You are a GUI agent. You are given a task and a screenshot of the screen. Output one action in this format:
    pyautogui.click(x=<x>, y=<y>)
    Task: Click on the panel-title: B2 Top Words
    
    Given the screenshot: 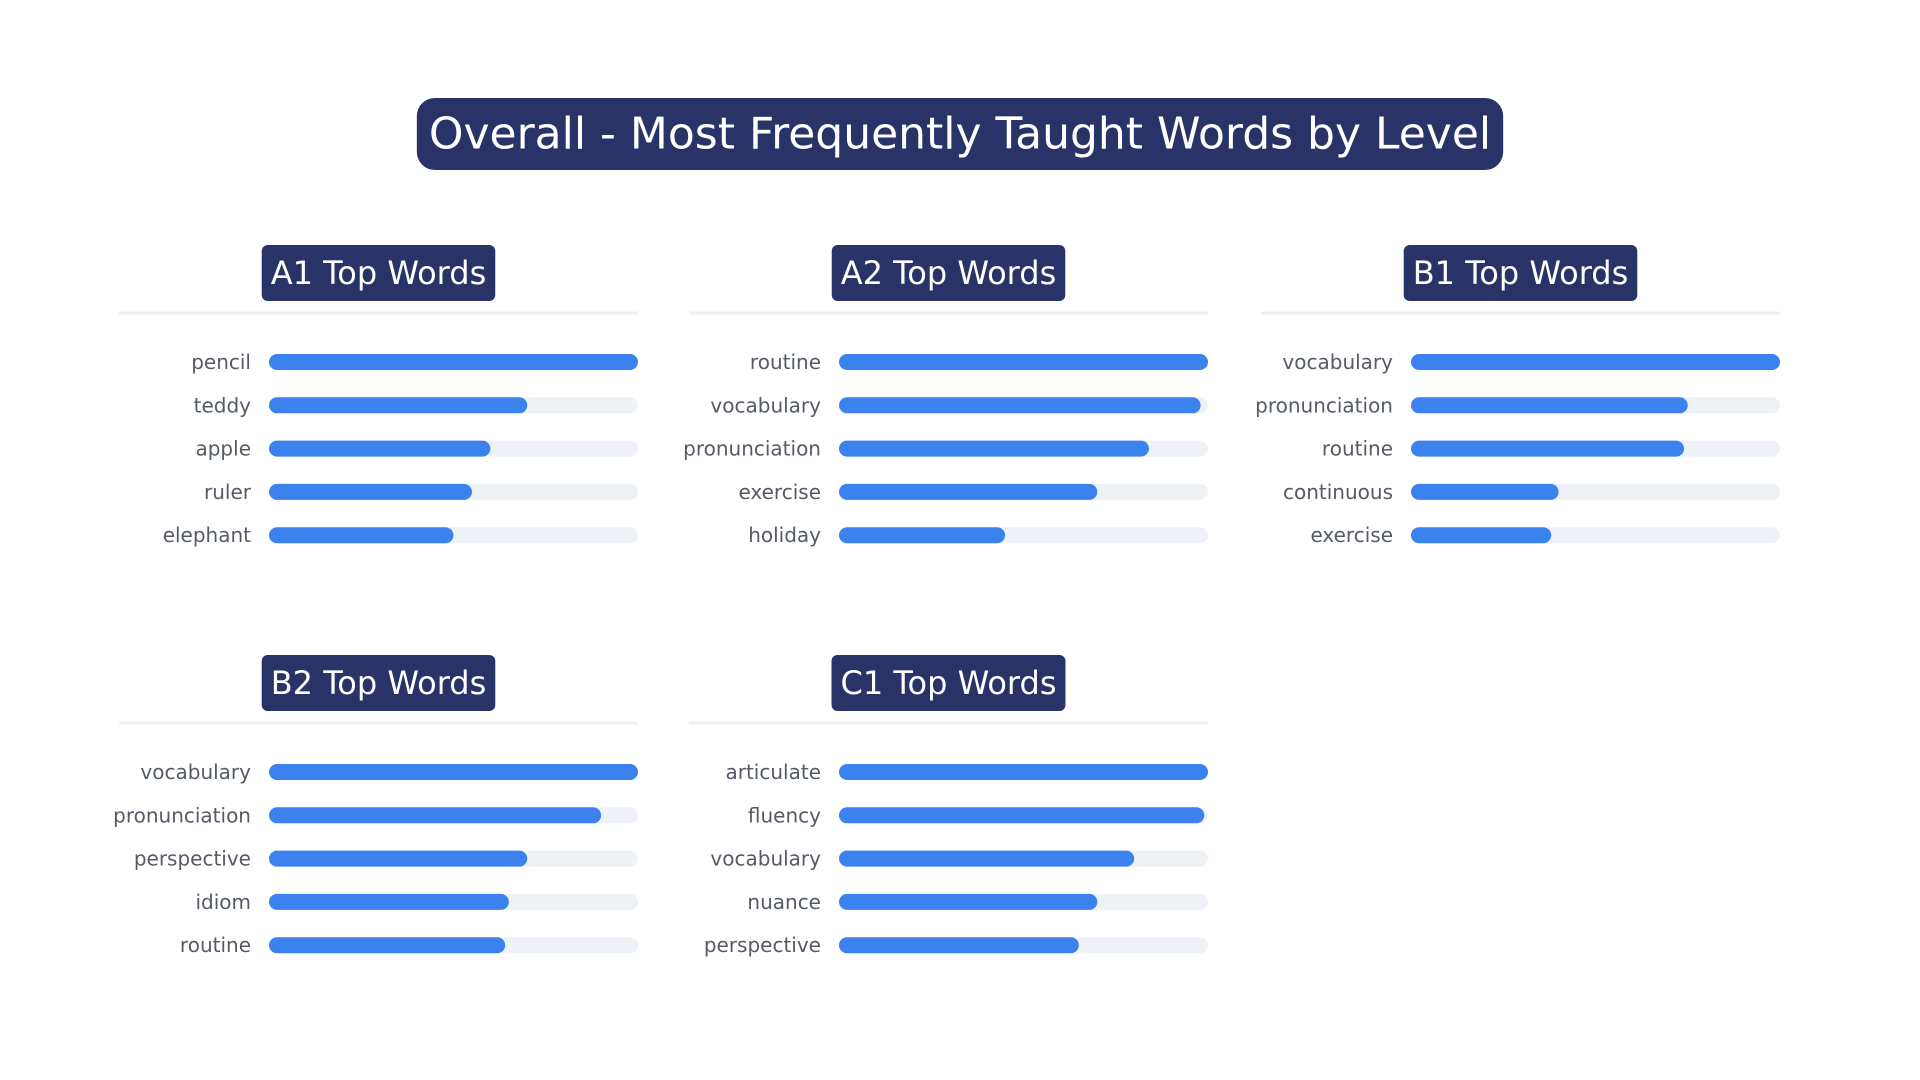 What is the action you would take?
    pyautogui.click(x=379, y=683)
    